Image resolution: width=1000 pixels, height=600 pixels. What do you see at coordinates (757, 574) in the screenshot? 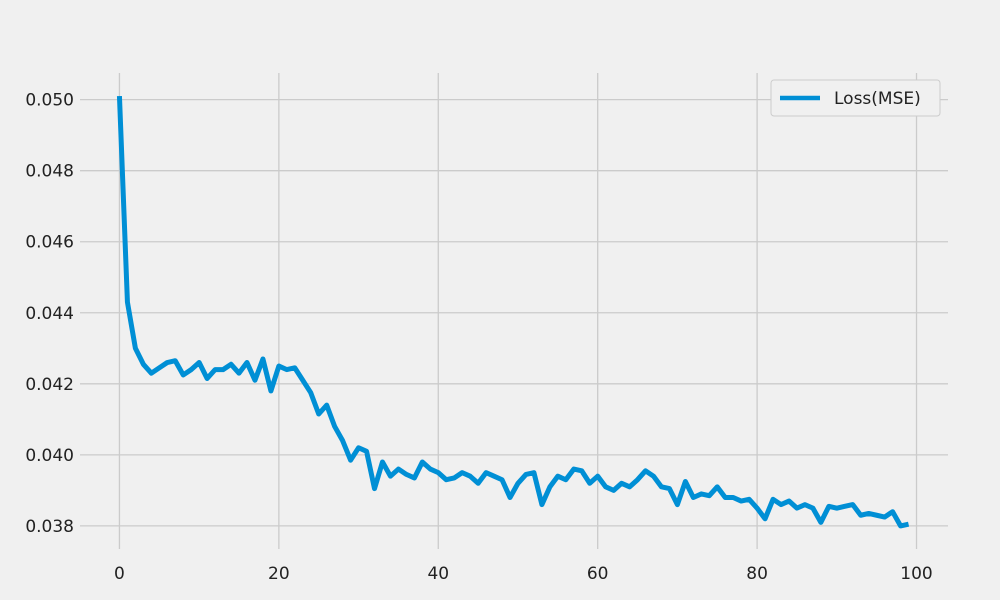
I see `x-tick-label: 80` at bounding box center [757, 574].